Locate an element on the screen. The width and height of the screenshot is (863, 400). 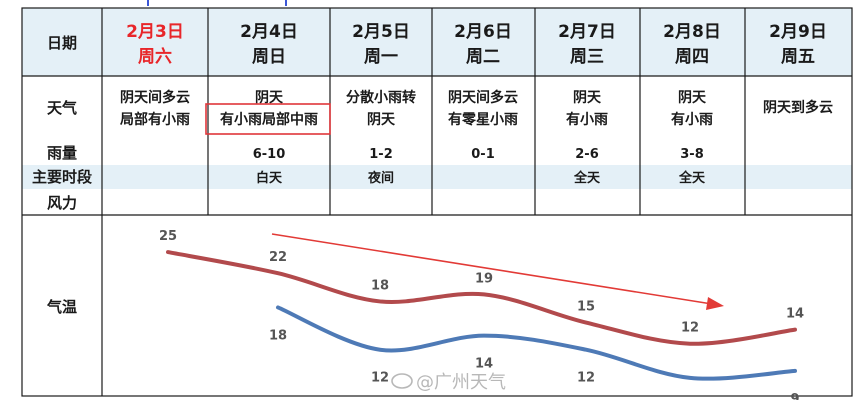
row-label-period: 主要时段 is located at coordinates (62, 177).